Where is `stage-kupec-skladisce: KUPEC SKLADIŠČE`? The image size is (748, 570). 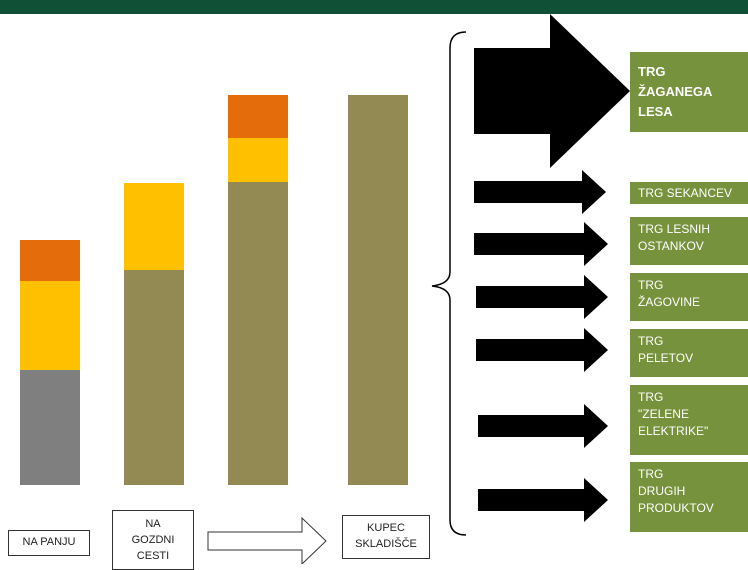 stage-kupec-skladisce: KUPEC SKLADIŠČE is located at coordinates (386, 537).